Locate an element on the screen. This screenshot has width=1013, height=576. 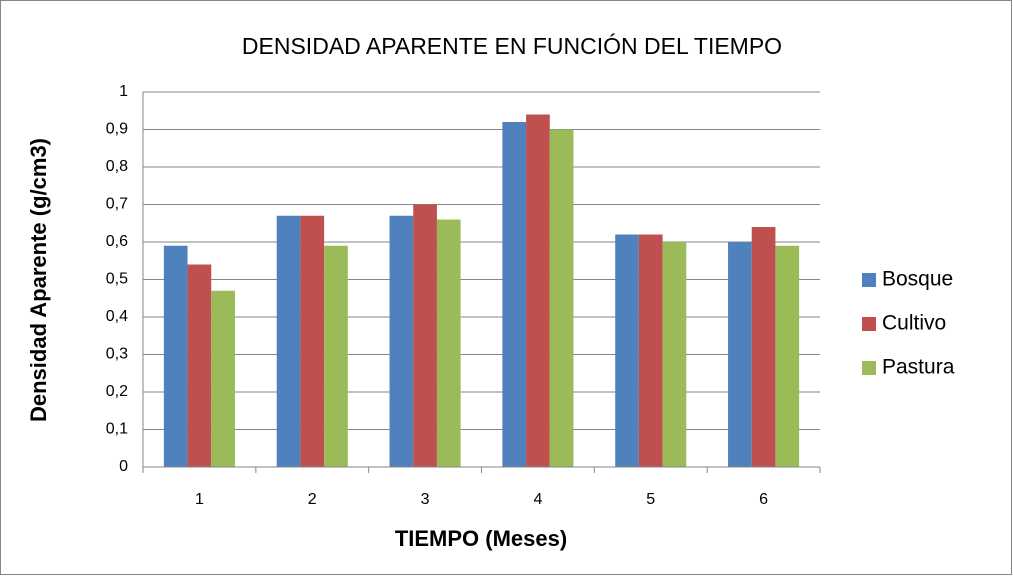
y-tick-label: 0,3 is located at coordinates (117, 354).